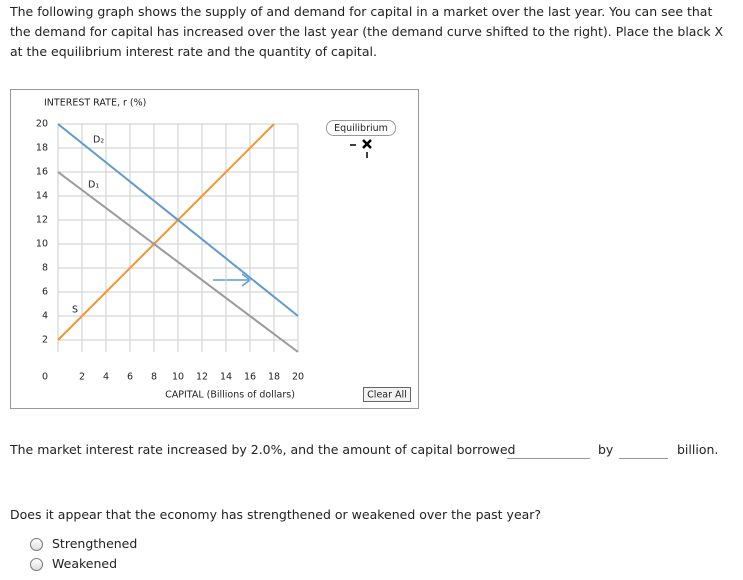 This screenshot has height=580, width=743. Describe the element at coordinates (45, 316) in the screenshot. I see `y-tick-label: 4` at that location.